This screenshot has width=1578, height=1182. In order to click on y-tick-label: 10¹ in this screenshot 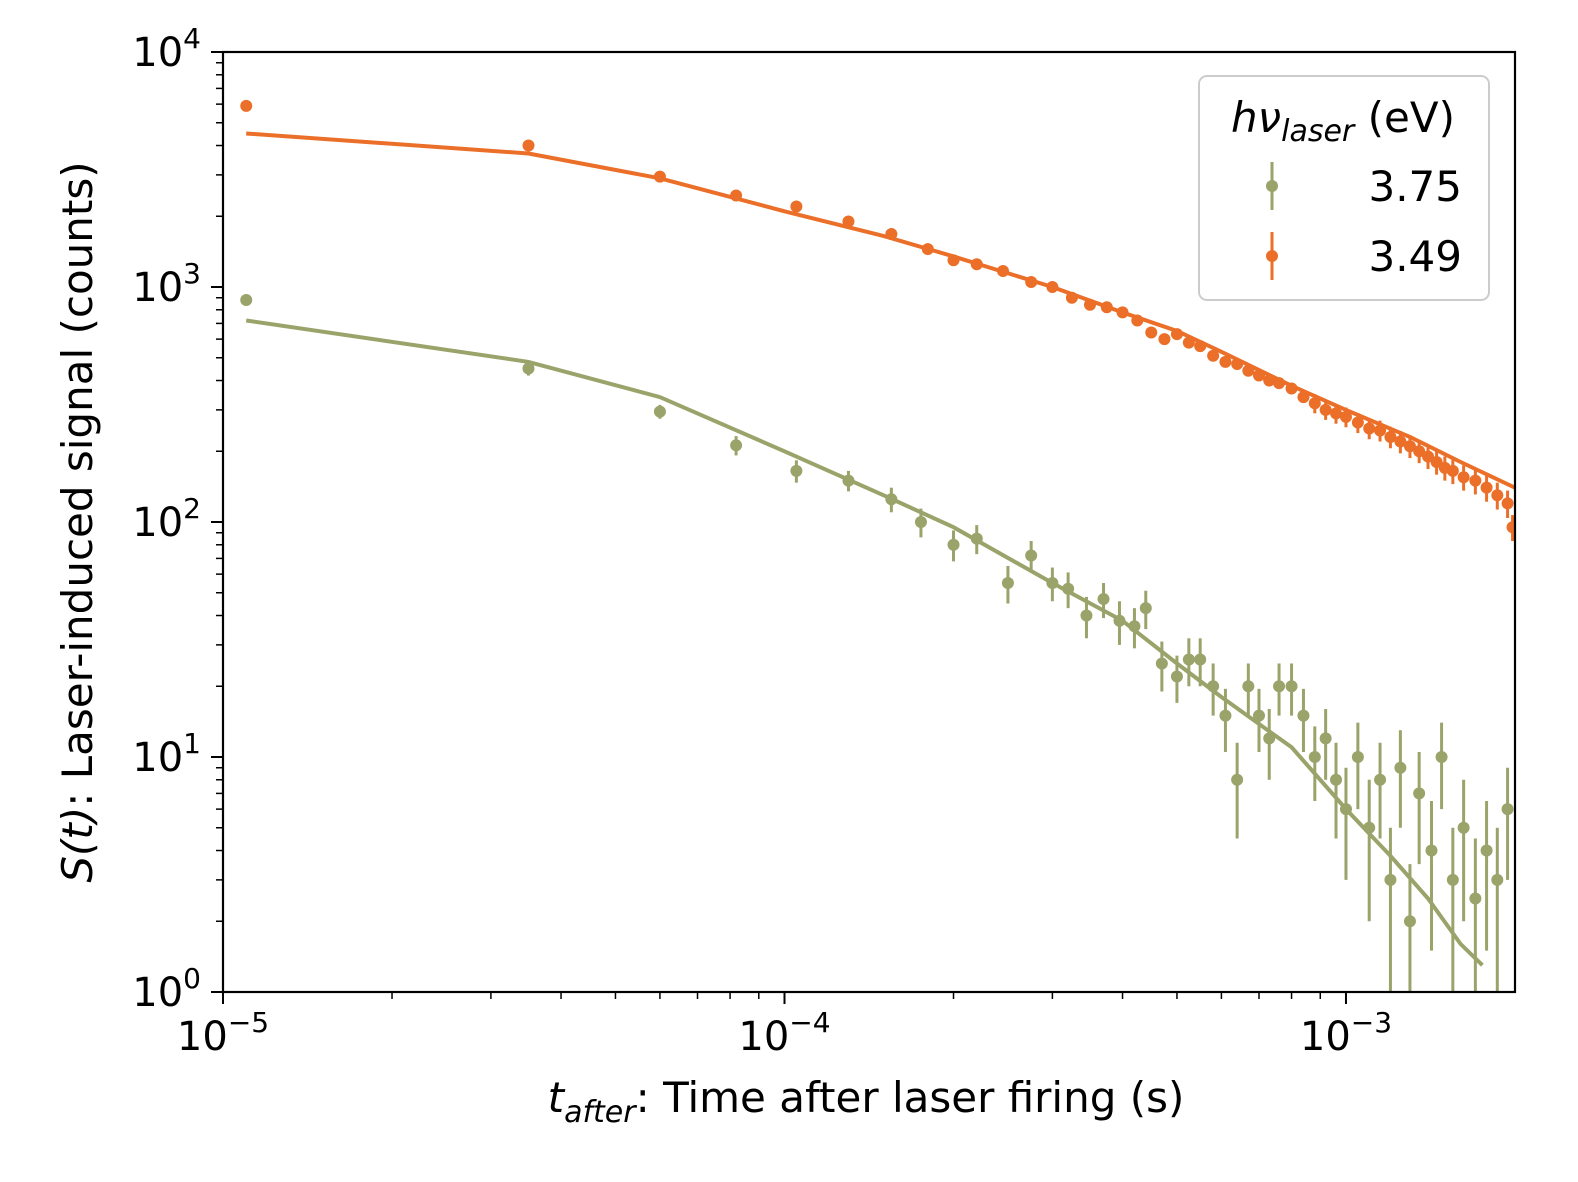, I will do `click(166, 754)`.